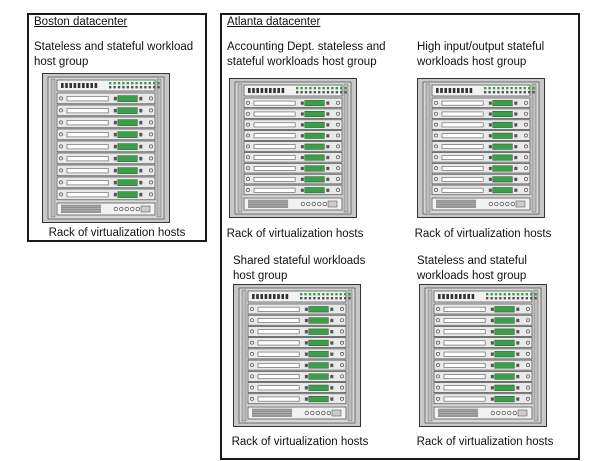  Describe the element at coordinates (299, 268) in the screenshot. I see `host-group-label: Shared stateful workloads host group` at that location.